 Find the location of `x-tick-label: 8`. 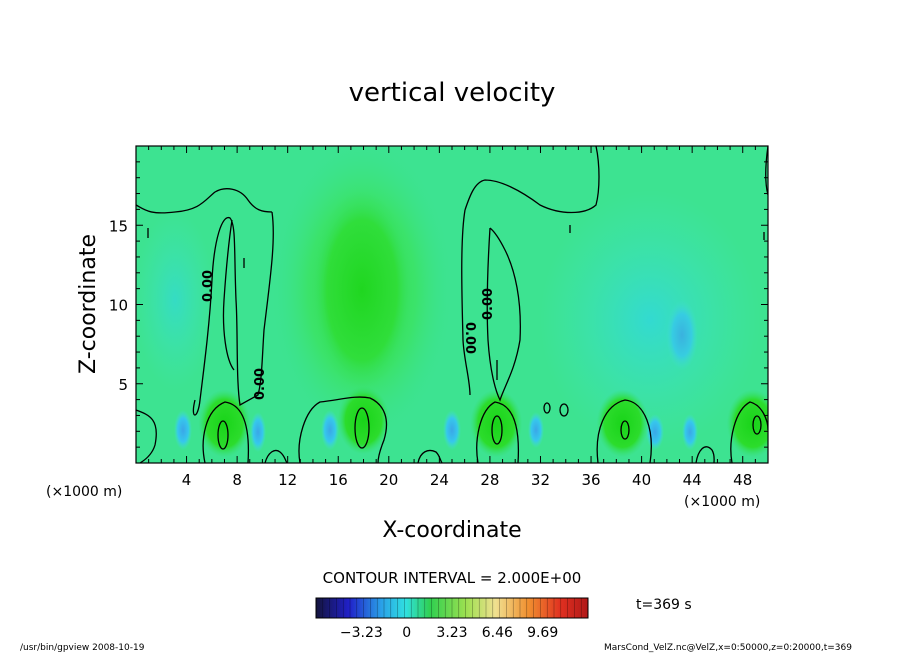

x-tick-label: 8 is located at coordinates (237, 480).